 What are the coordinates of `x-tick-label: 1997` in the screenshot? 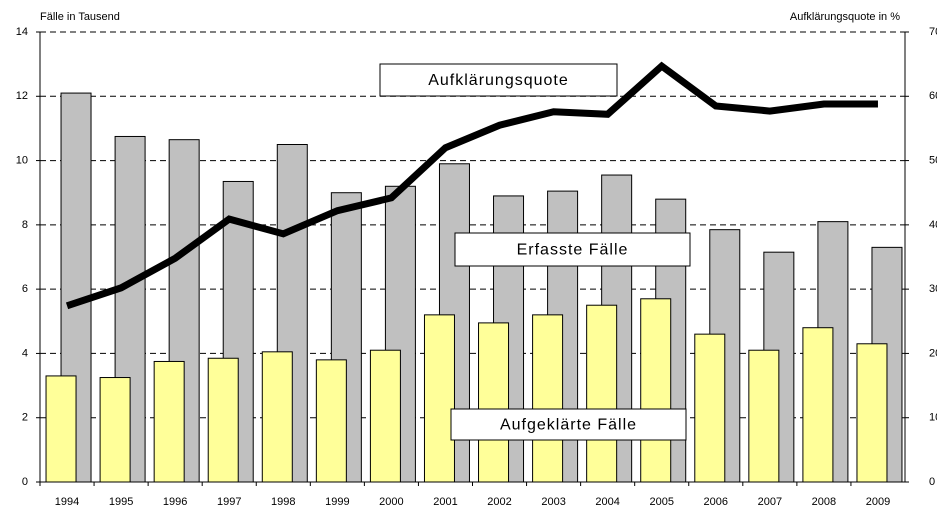 It's located at (229, 502).